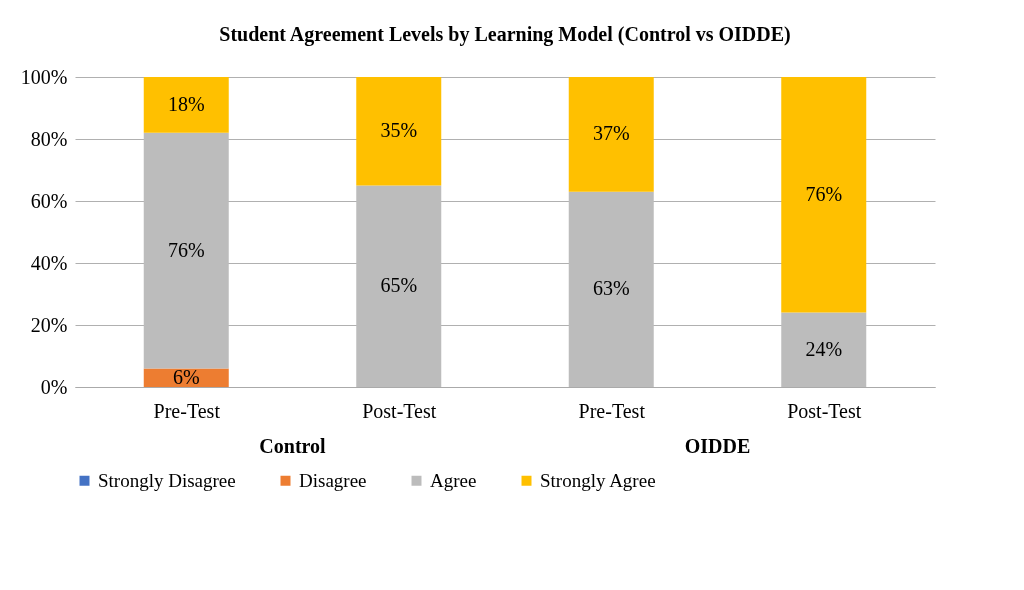  Describe the element at coordinates (598, 480) in the screenshot. I see `legend-label: Strongly Agree` at that location.